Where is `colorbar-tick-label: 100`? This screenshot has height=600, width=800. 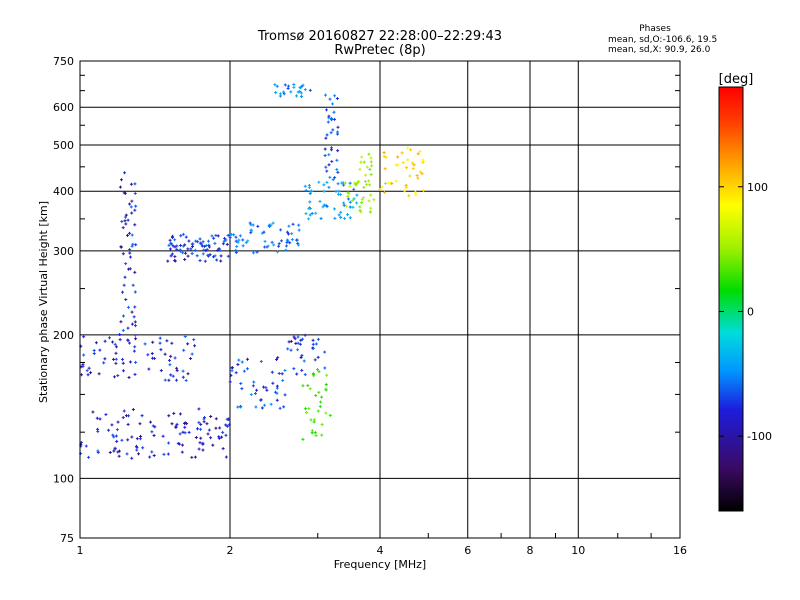
colorbar-tick-label: 100 is located at coordinates (757, 187).